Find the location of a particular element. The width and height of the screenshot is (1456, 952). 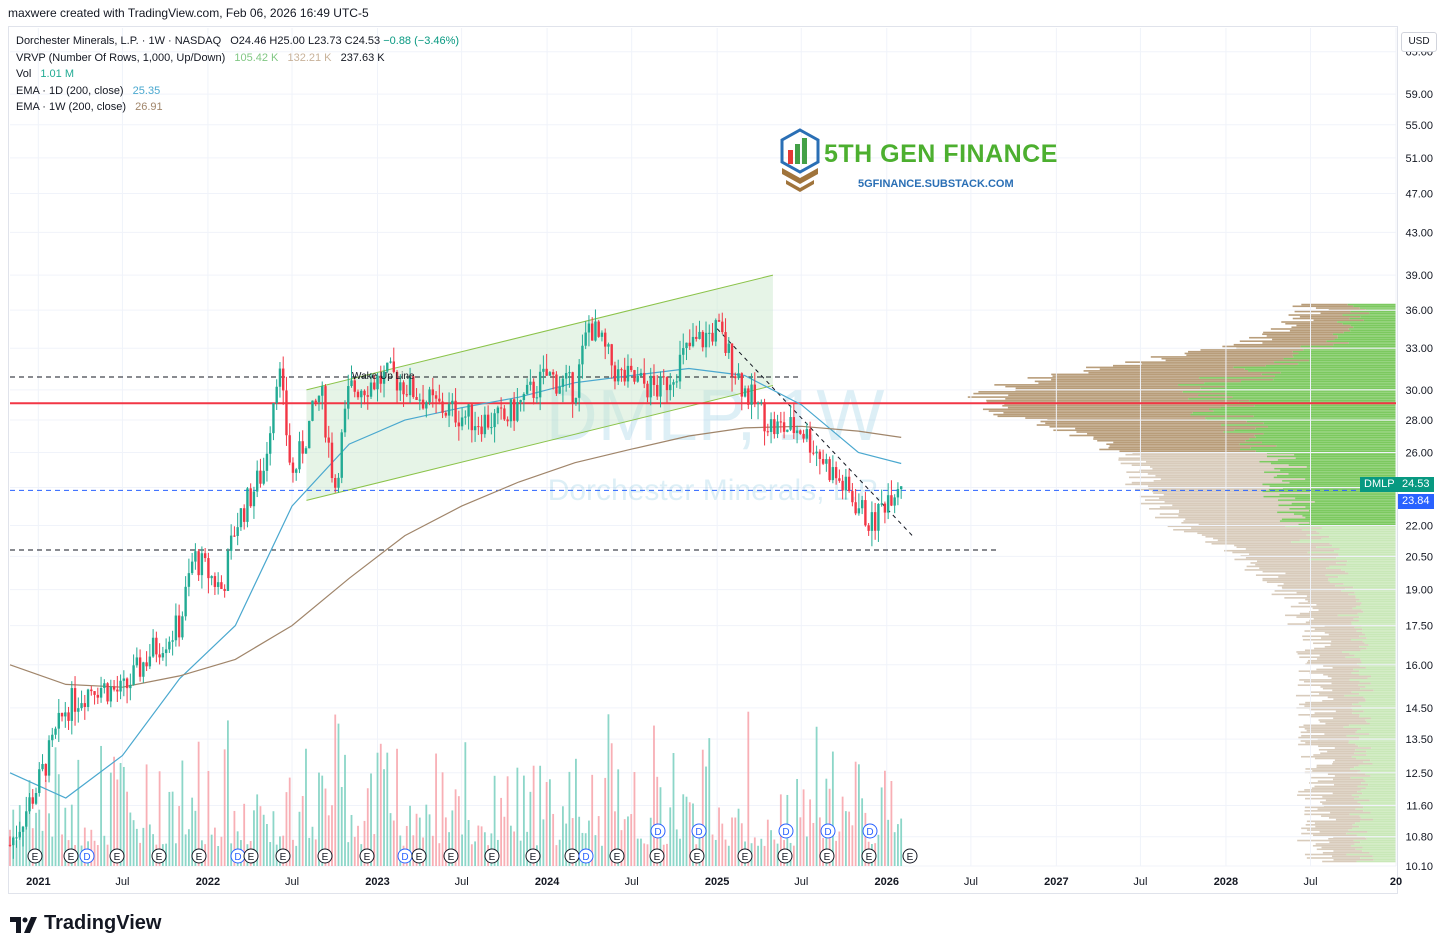

legend-vol-row: Vol 1.01 M is located at coordinates (237, 74).